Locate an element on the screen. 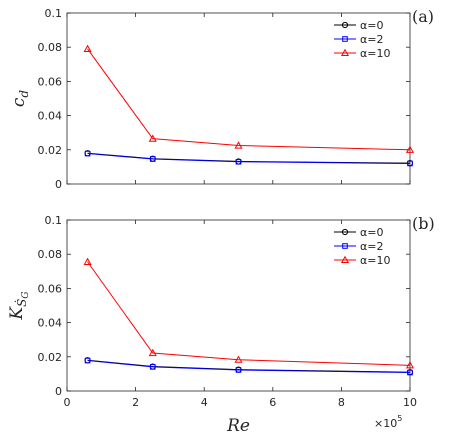  y-axis-label: KṠG is located at coordinates (19, 305).